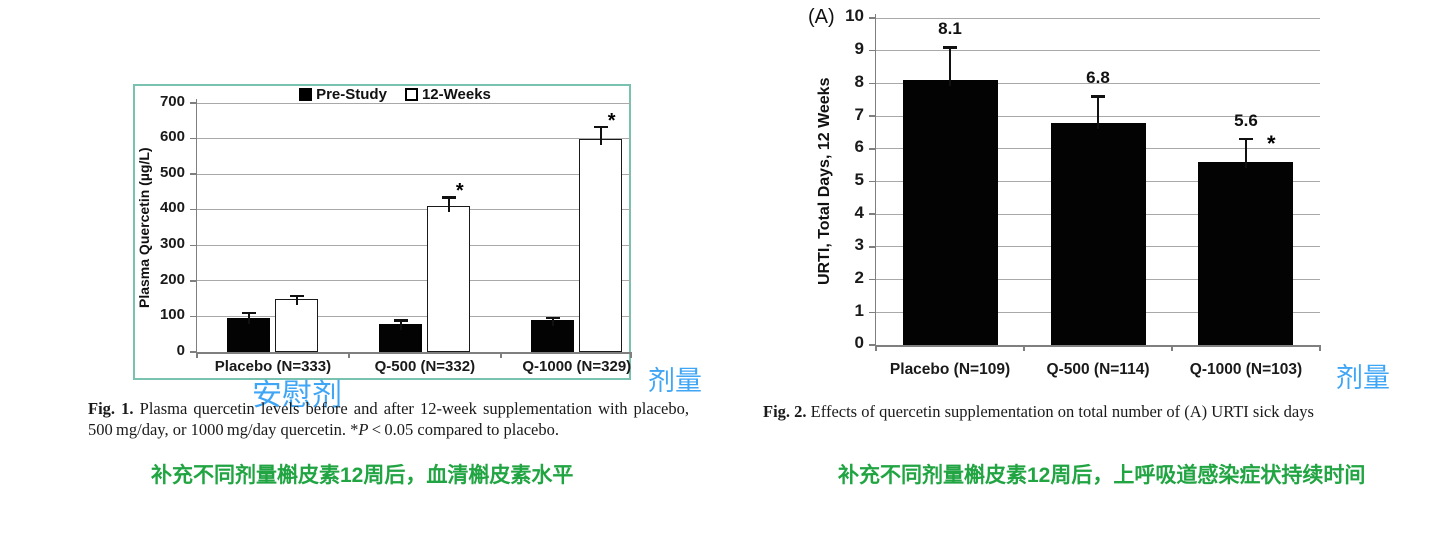  Describe the element at coordinates (1246, 120) in the screenshot. I see `value-label: 5.6` at that location.